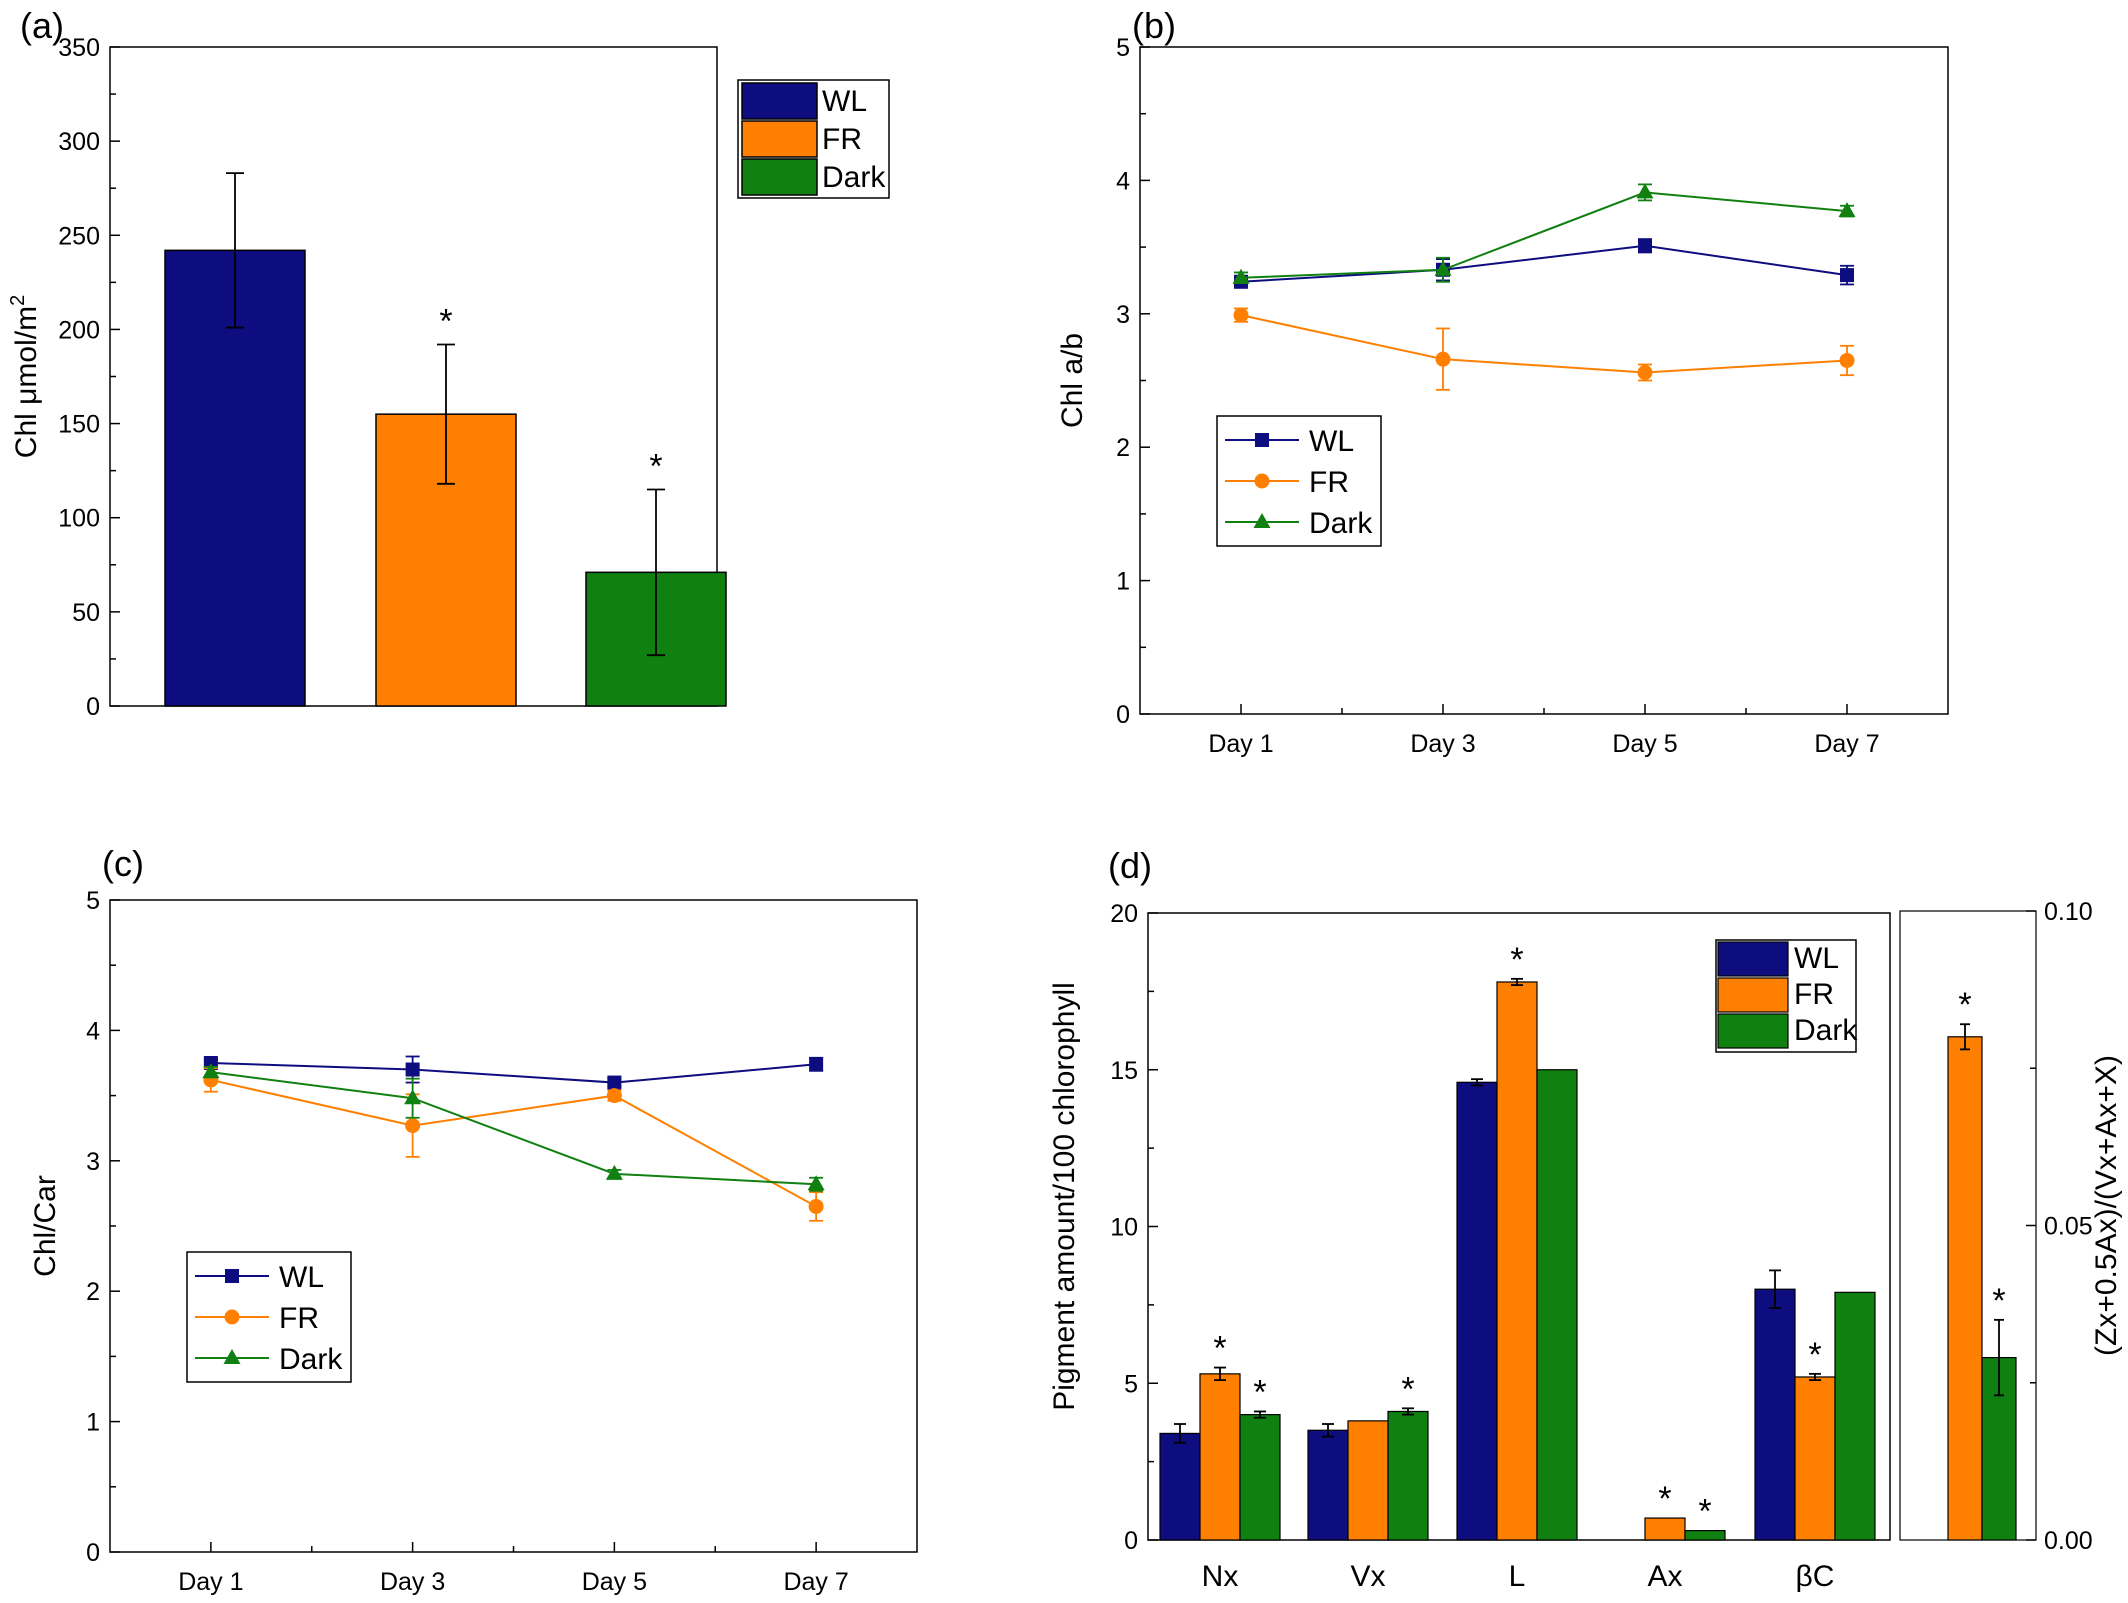 The image size is (2128, 1603). I want to click on inset-significance-mark: *, so click(1998, 1301).